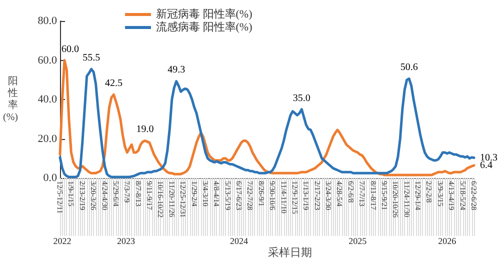 The height and width of the screenshot is (262, 500). Describe the element at coordinates (48, 60) in the screenshot. I see `y-tick-label: 60.0` at that location.